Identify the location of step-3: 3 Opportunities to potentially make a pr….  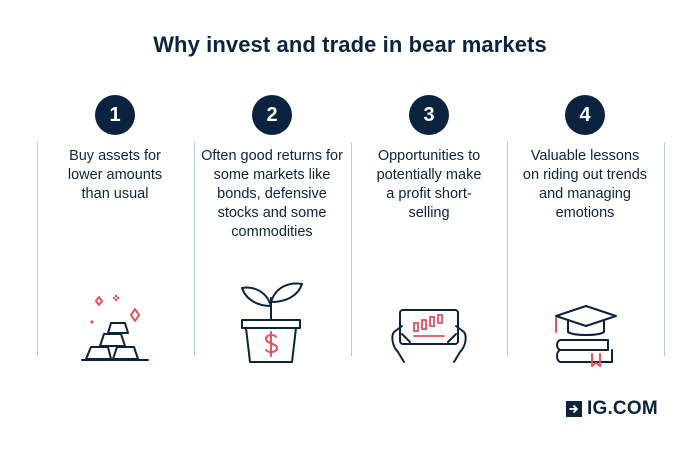
(429, 159).